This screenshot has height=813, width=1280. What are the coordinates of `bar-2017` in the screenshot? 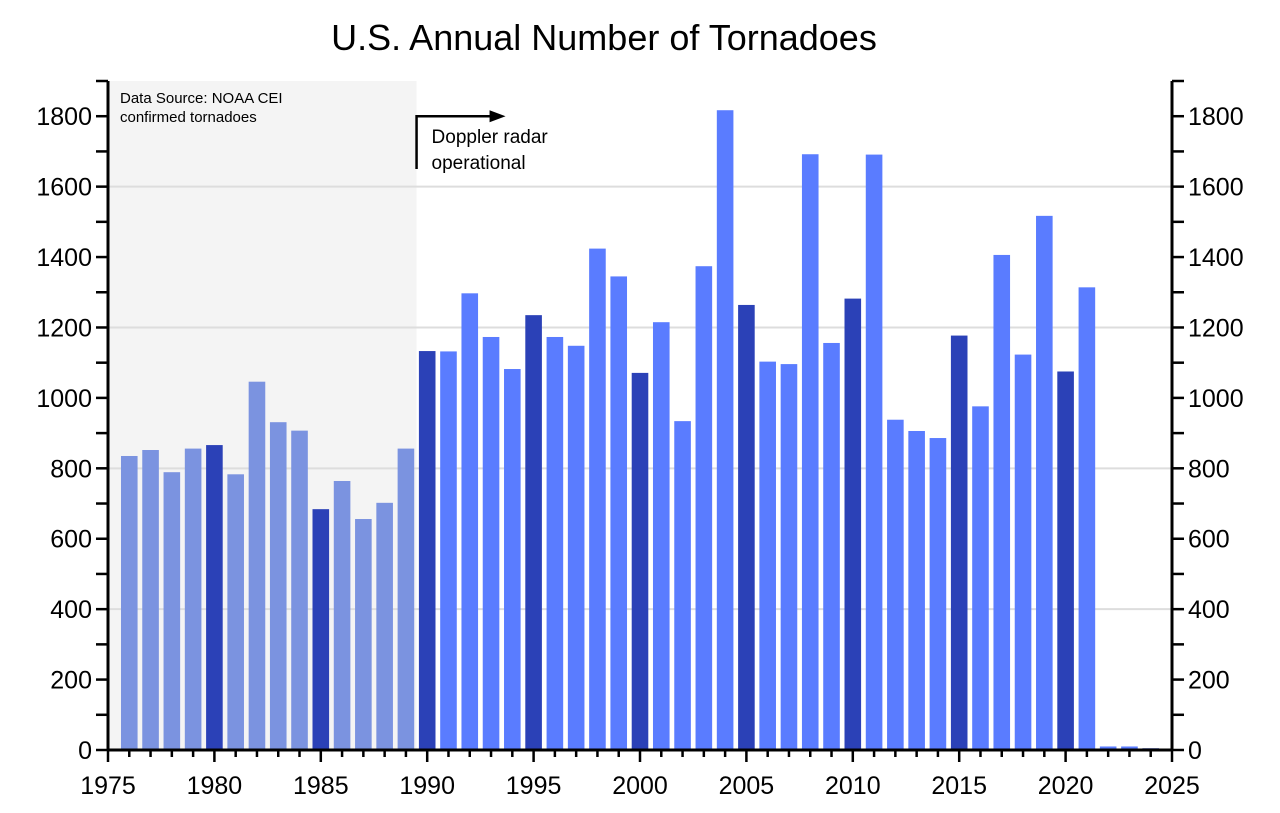 It's located at (1002, 502).